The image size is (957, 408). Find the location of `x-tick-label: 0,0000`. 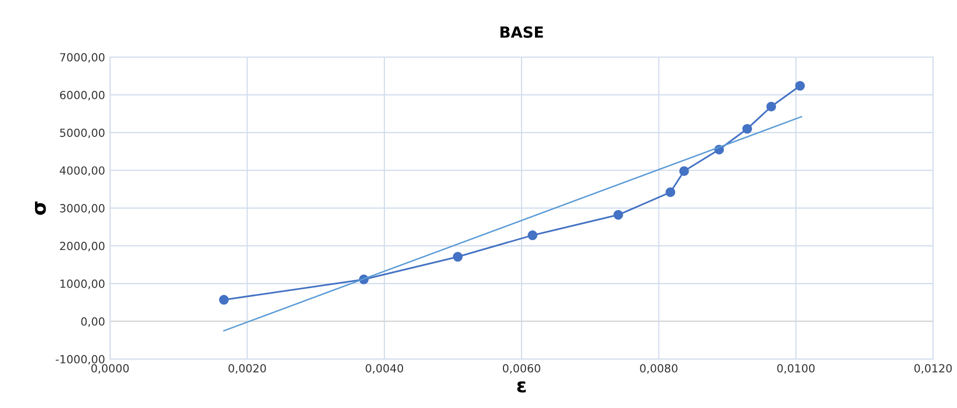

x-tick-label: 0,0000 is located at coordinates (110, 369).